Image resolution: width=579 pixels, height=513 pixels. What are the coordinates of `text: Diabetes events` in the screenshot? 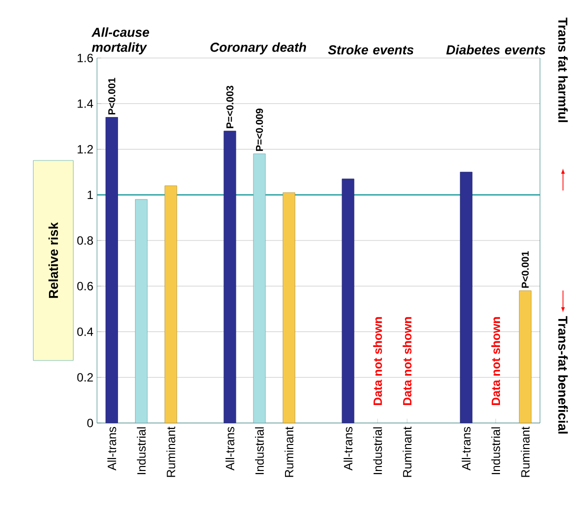 It's located at (496, 49).